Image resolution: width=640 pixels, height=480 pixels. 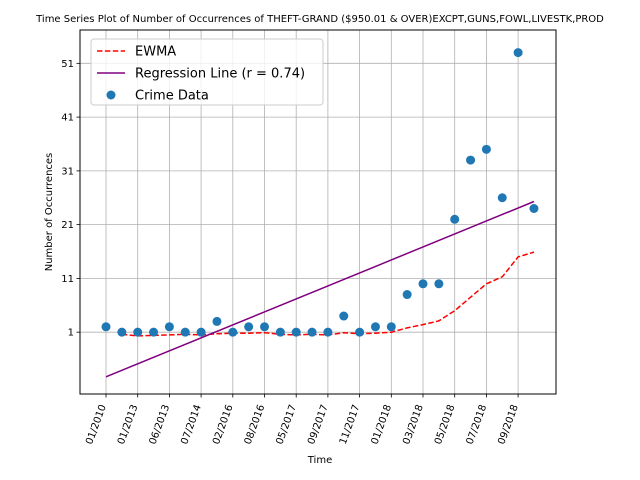 I want to click on legend-label: Crime Data, so click(x=172, y=96).